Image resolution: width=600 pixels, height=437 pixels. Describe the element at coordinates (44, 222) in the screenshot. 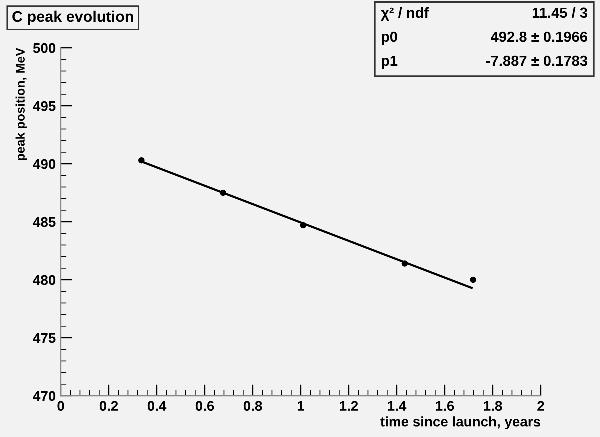

I see `y-tick-label: 485` at that location.